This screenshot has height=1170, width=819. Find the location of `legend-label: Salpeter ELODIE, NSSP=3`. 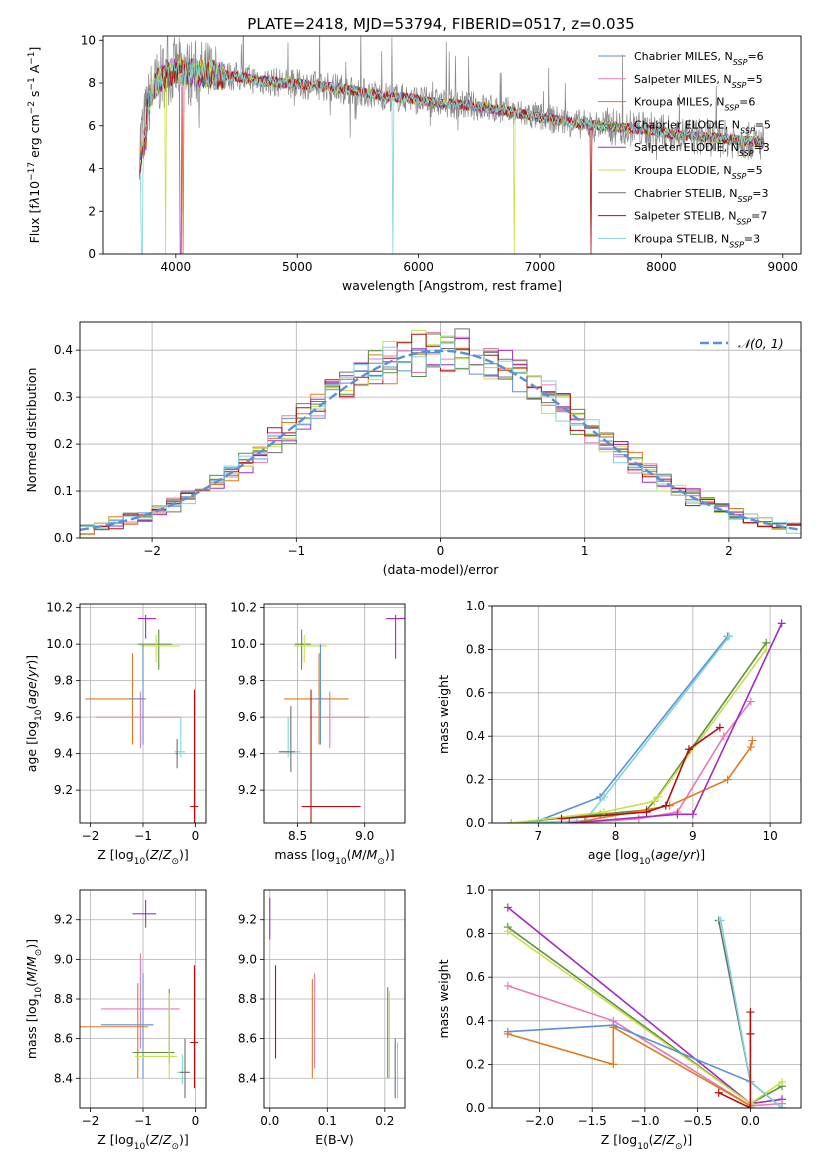

legend-label: Salpeter ELODIE, NSSP=3 is located at coordinates (702, 149).